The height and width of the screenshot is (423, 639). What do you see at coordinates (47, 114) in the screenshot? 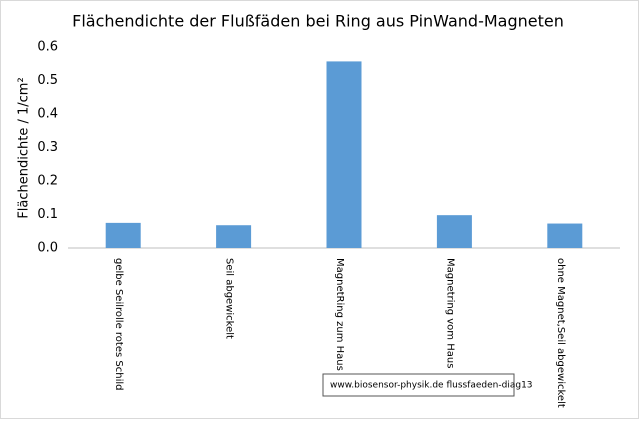
I see `y-tick-label: 0.4` at bounding box center [47, 114].